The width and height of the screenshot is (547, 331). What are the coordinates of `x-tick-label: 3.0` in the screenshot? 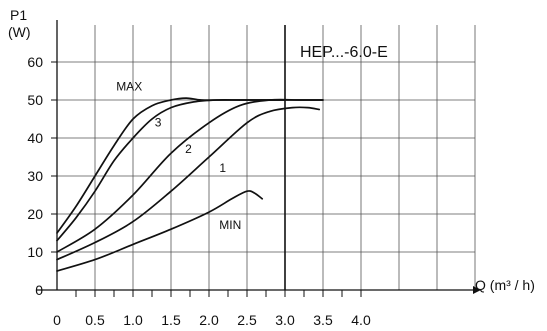 It's located at (285, 320).